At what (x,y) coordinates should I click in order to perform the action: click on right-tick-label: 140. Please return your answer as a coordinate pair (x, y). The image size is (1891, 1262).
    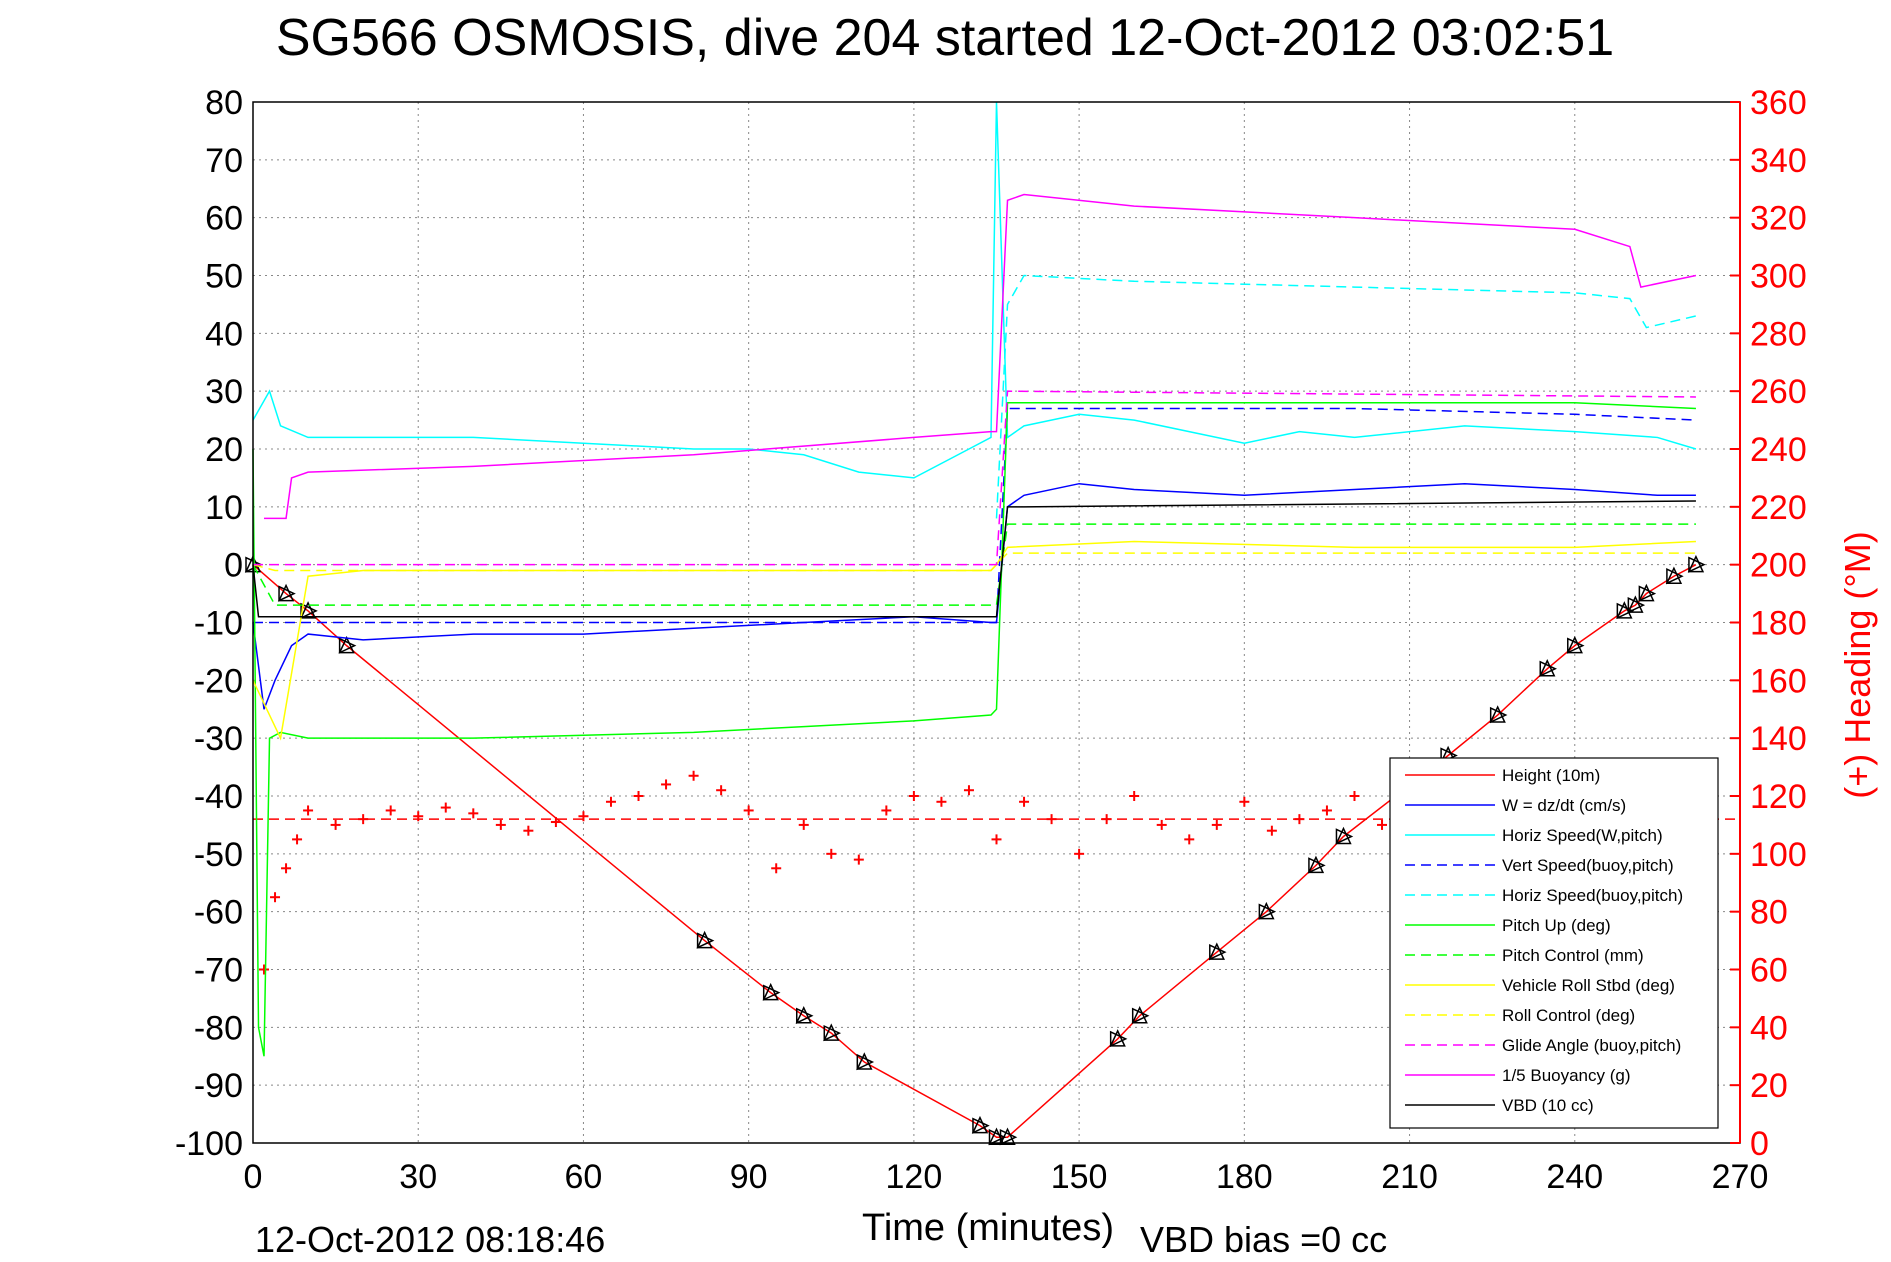
    Looking at the image, I should click on (1778, 739).